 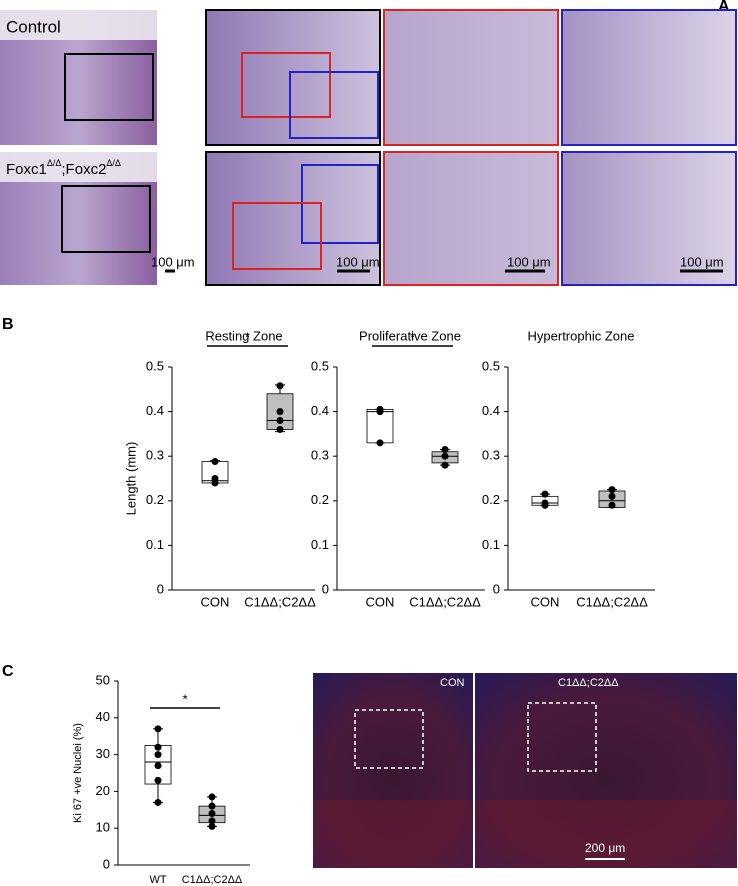 I want to click on y-tick-label: 30, so click(x=103, y=753).